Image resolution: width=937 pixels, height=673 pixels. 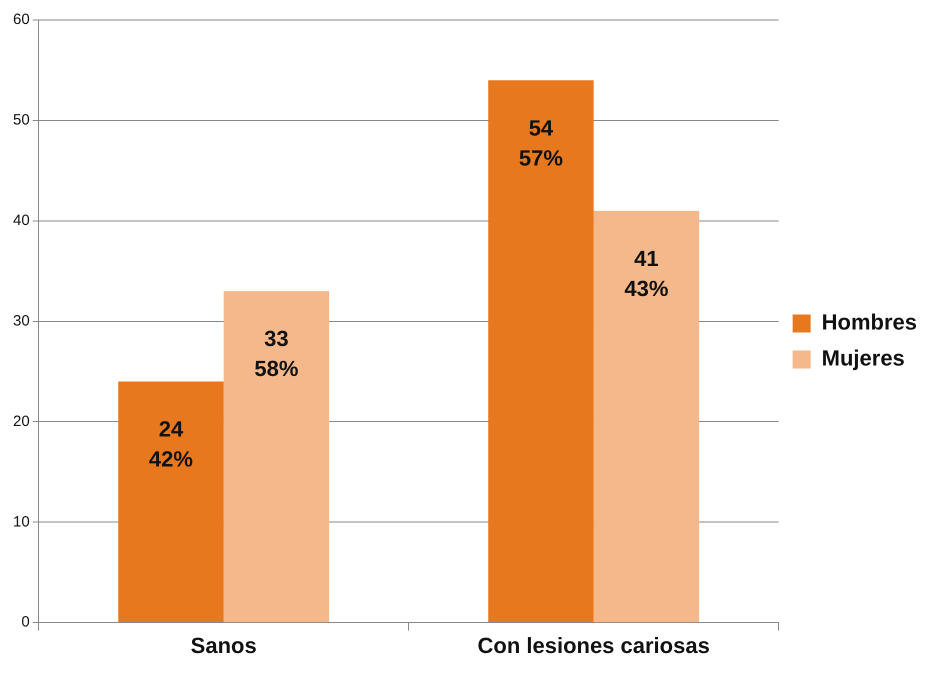 What do you see at coordinates (21, 19) in the screenshot?
I see `y-tick-label: 60` at bounding box center [21, 19].